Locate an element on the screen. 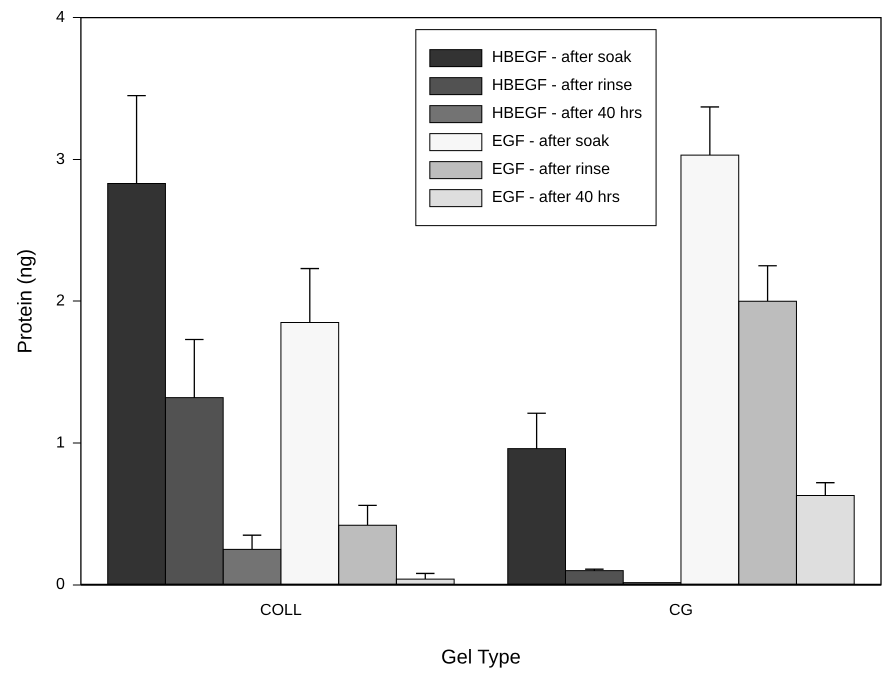 The height and width of the screenshot is (684, 893). legend-label: EGF - after 40 hrs is located at coordinates (556, 197).